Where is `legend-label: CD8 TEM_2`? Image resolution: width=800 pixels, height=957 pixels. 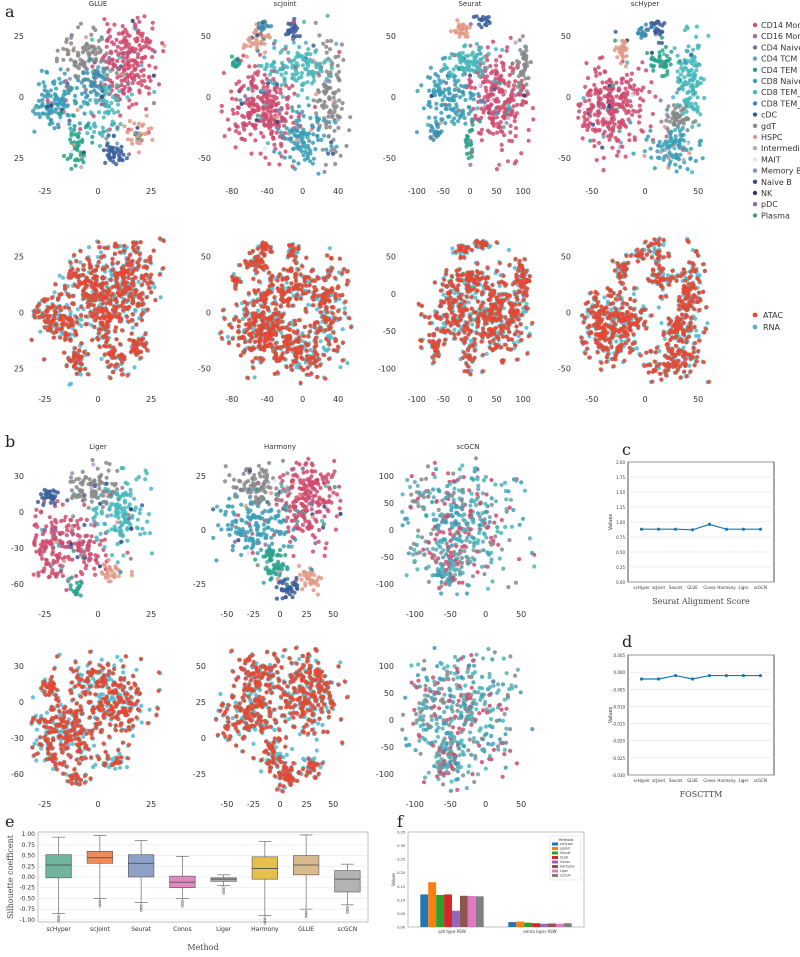 legend-label: CD8 TEM_2 is located at coordinates (780, 103).